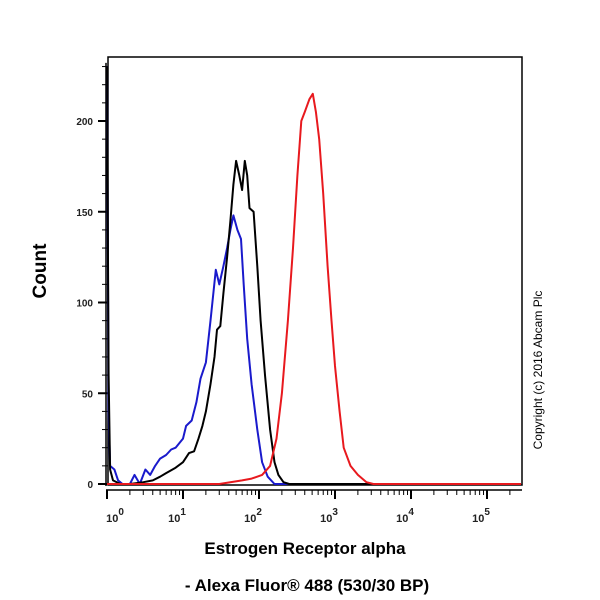  What do you see at coordinates (314, 507) in the screenshot?
I see `x-axis: 10⁰ 10¹ 10² 10³ 10⁴ 10⁵` at bounding box center [314, 507].